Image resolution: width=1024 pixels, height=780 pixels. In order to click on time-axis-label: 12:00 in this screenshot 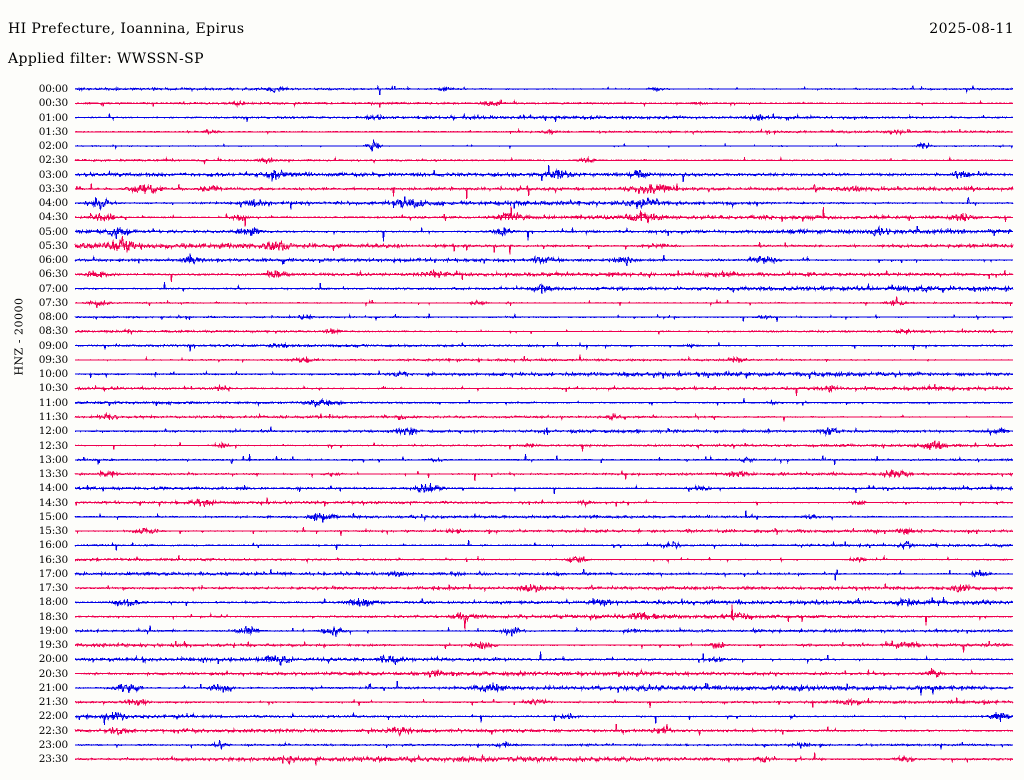, I will do `click(53, 431)`.